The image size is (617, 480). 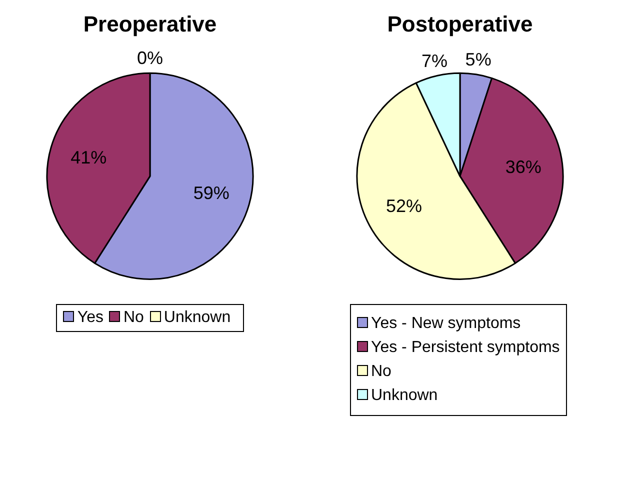 I want to click on chart-title: Preoperative, so click(x=150, y=23).